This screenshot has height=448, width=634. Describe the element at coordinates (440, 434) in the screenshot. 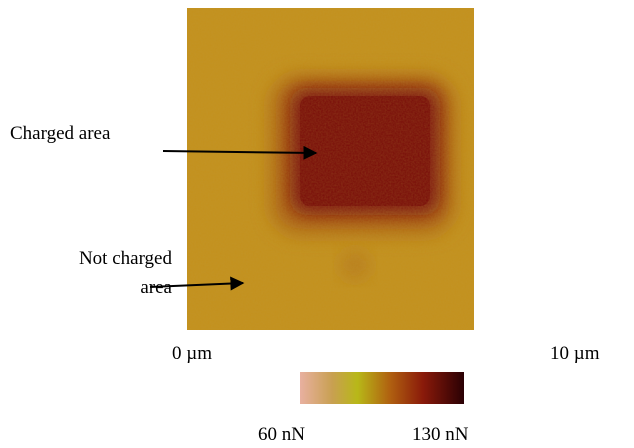

I see `colorbar-max: 130 nN` at that location.